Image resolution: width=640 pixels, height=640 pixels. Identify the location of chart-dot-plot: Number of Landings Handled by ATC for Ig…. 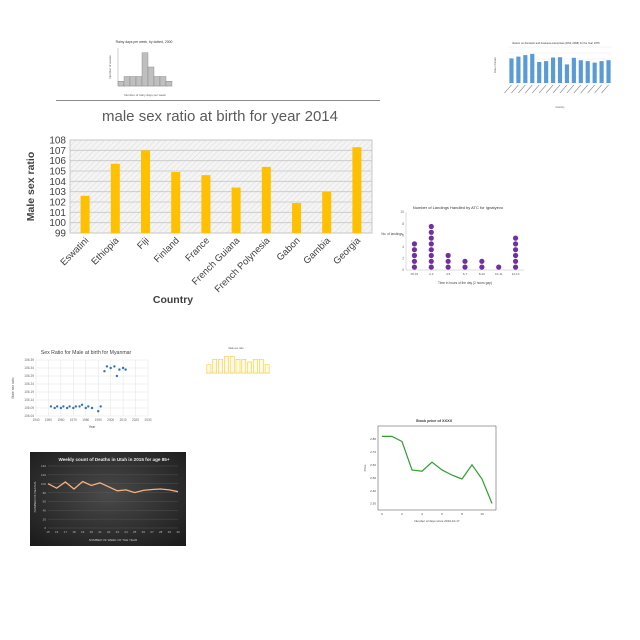
(452, 245).